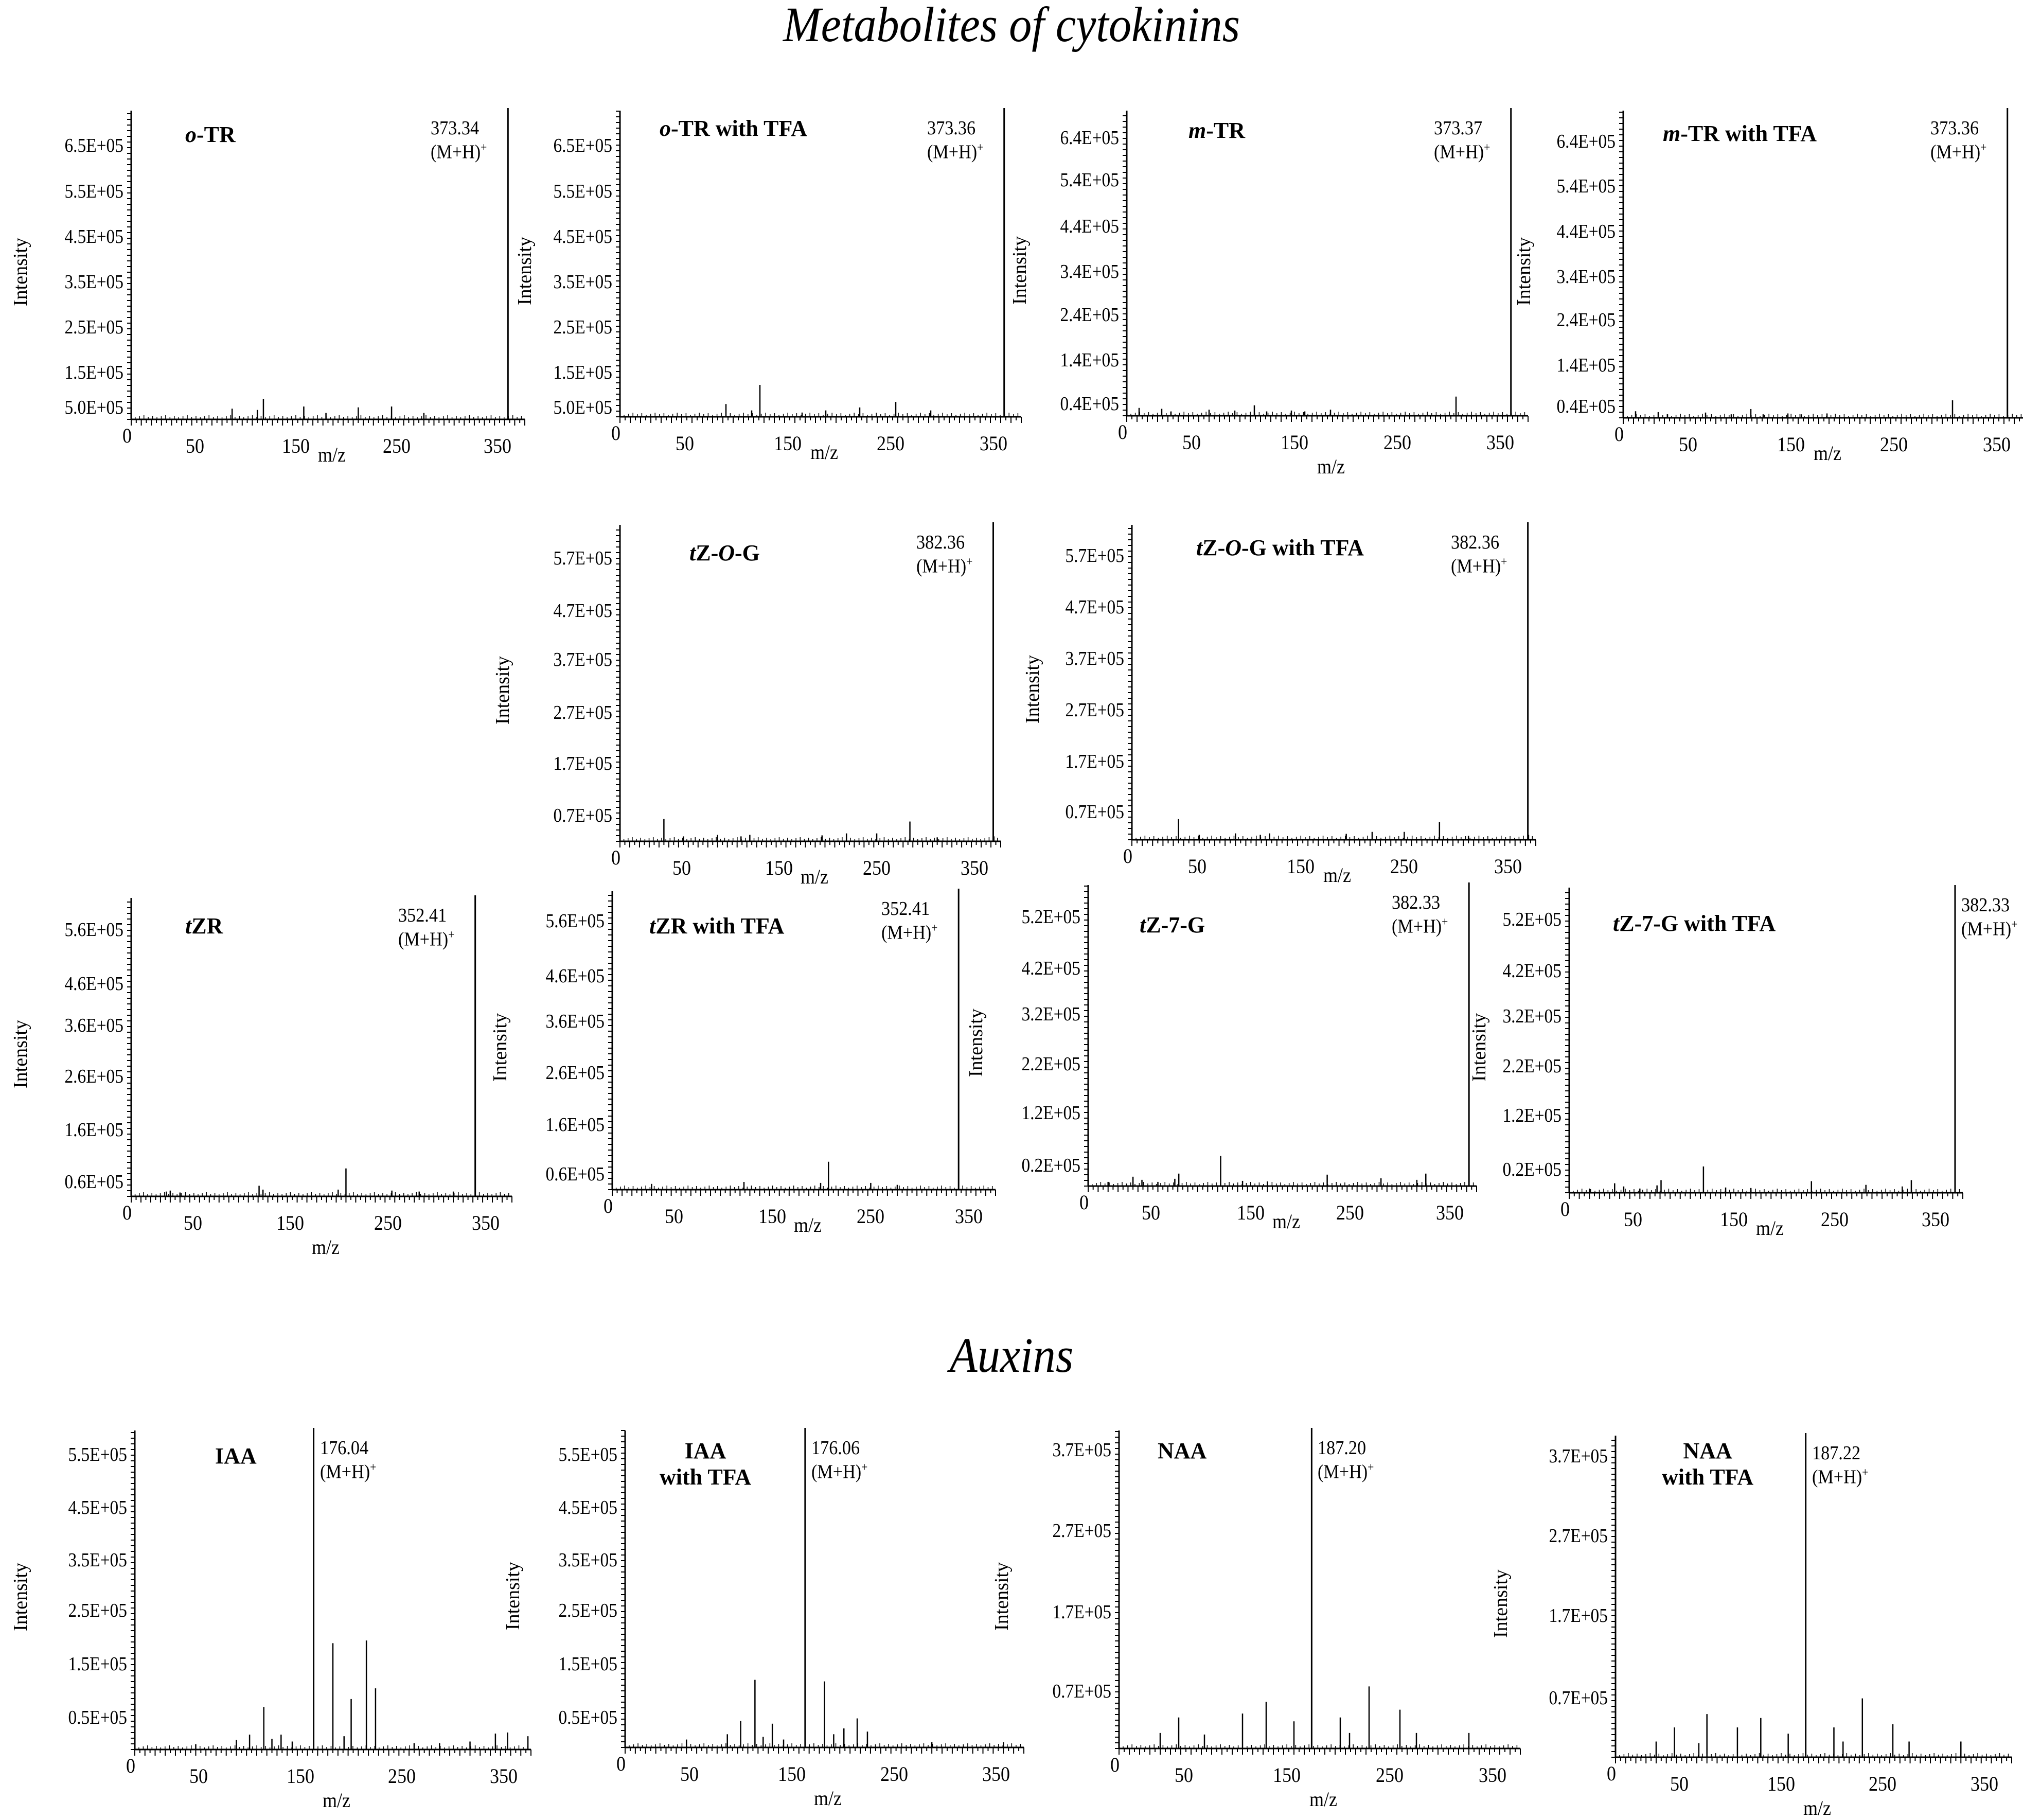  What do you see at coordinates (1346, 1460) in the screenshot?
I see `base-peak-label: 187.20 (M+H)+` at bounding box center [1346, 1460].